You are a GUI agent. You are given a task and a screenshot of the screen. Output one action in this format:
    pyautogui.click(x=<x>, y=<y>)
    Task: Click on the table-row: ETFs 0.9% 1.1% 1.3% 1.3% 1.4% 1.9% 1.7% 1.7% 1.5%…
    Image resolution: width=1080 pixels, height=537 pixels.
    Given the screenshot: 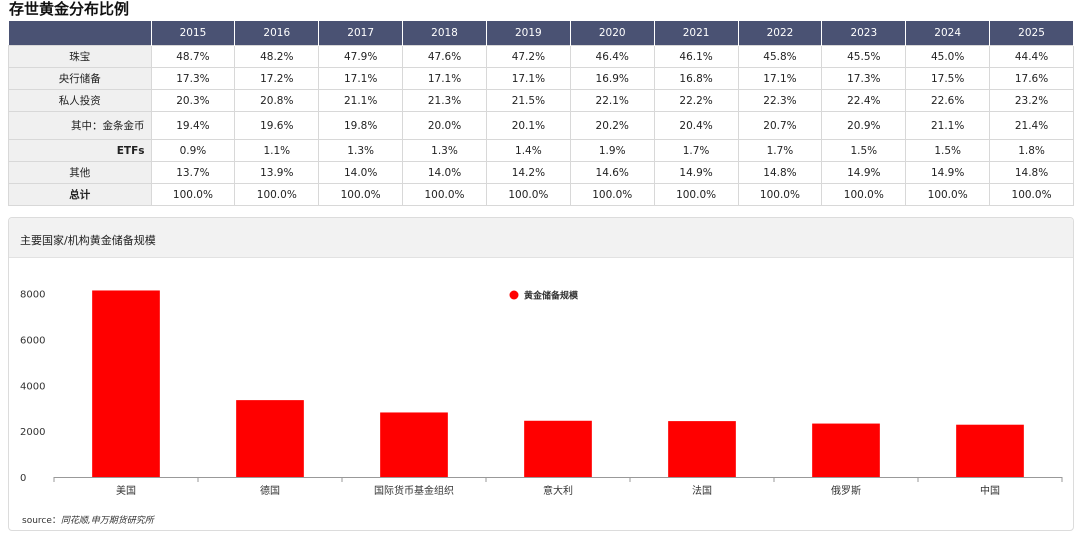 What is the action you would take?
    pyautogui.click(x=541, y=150)
    